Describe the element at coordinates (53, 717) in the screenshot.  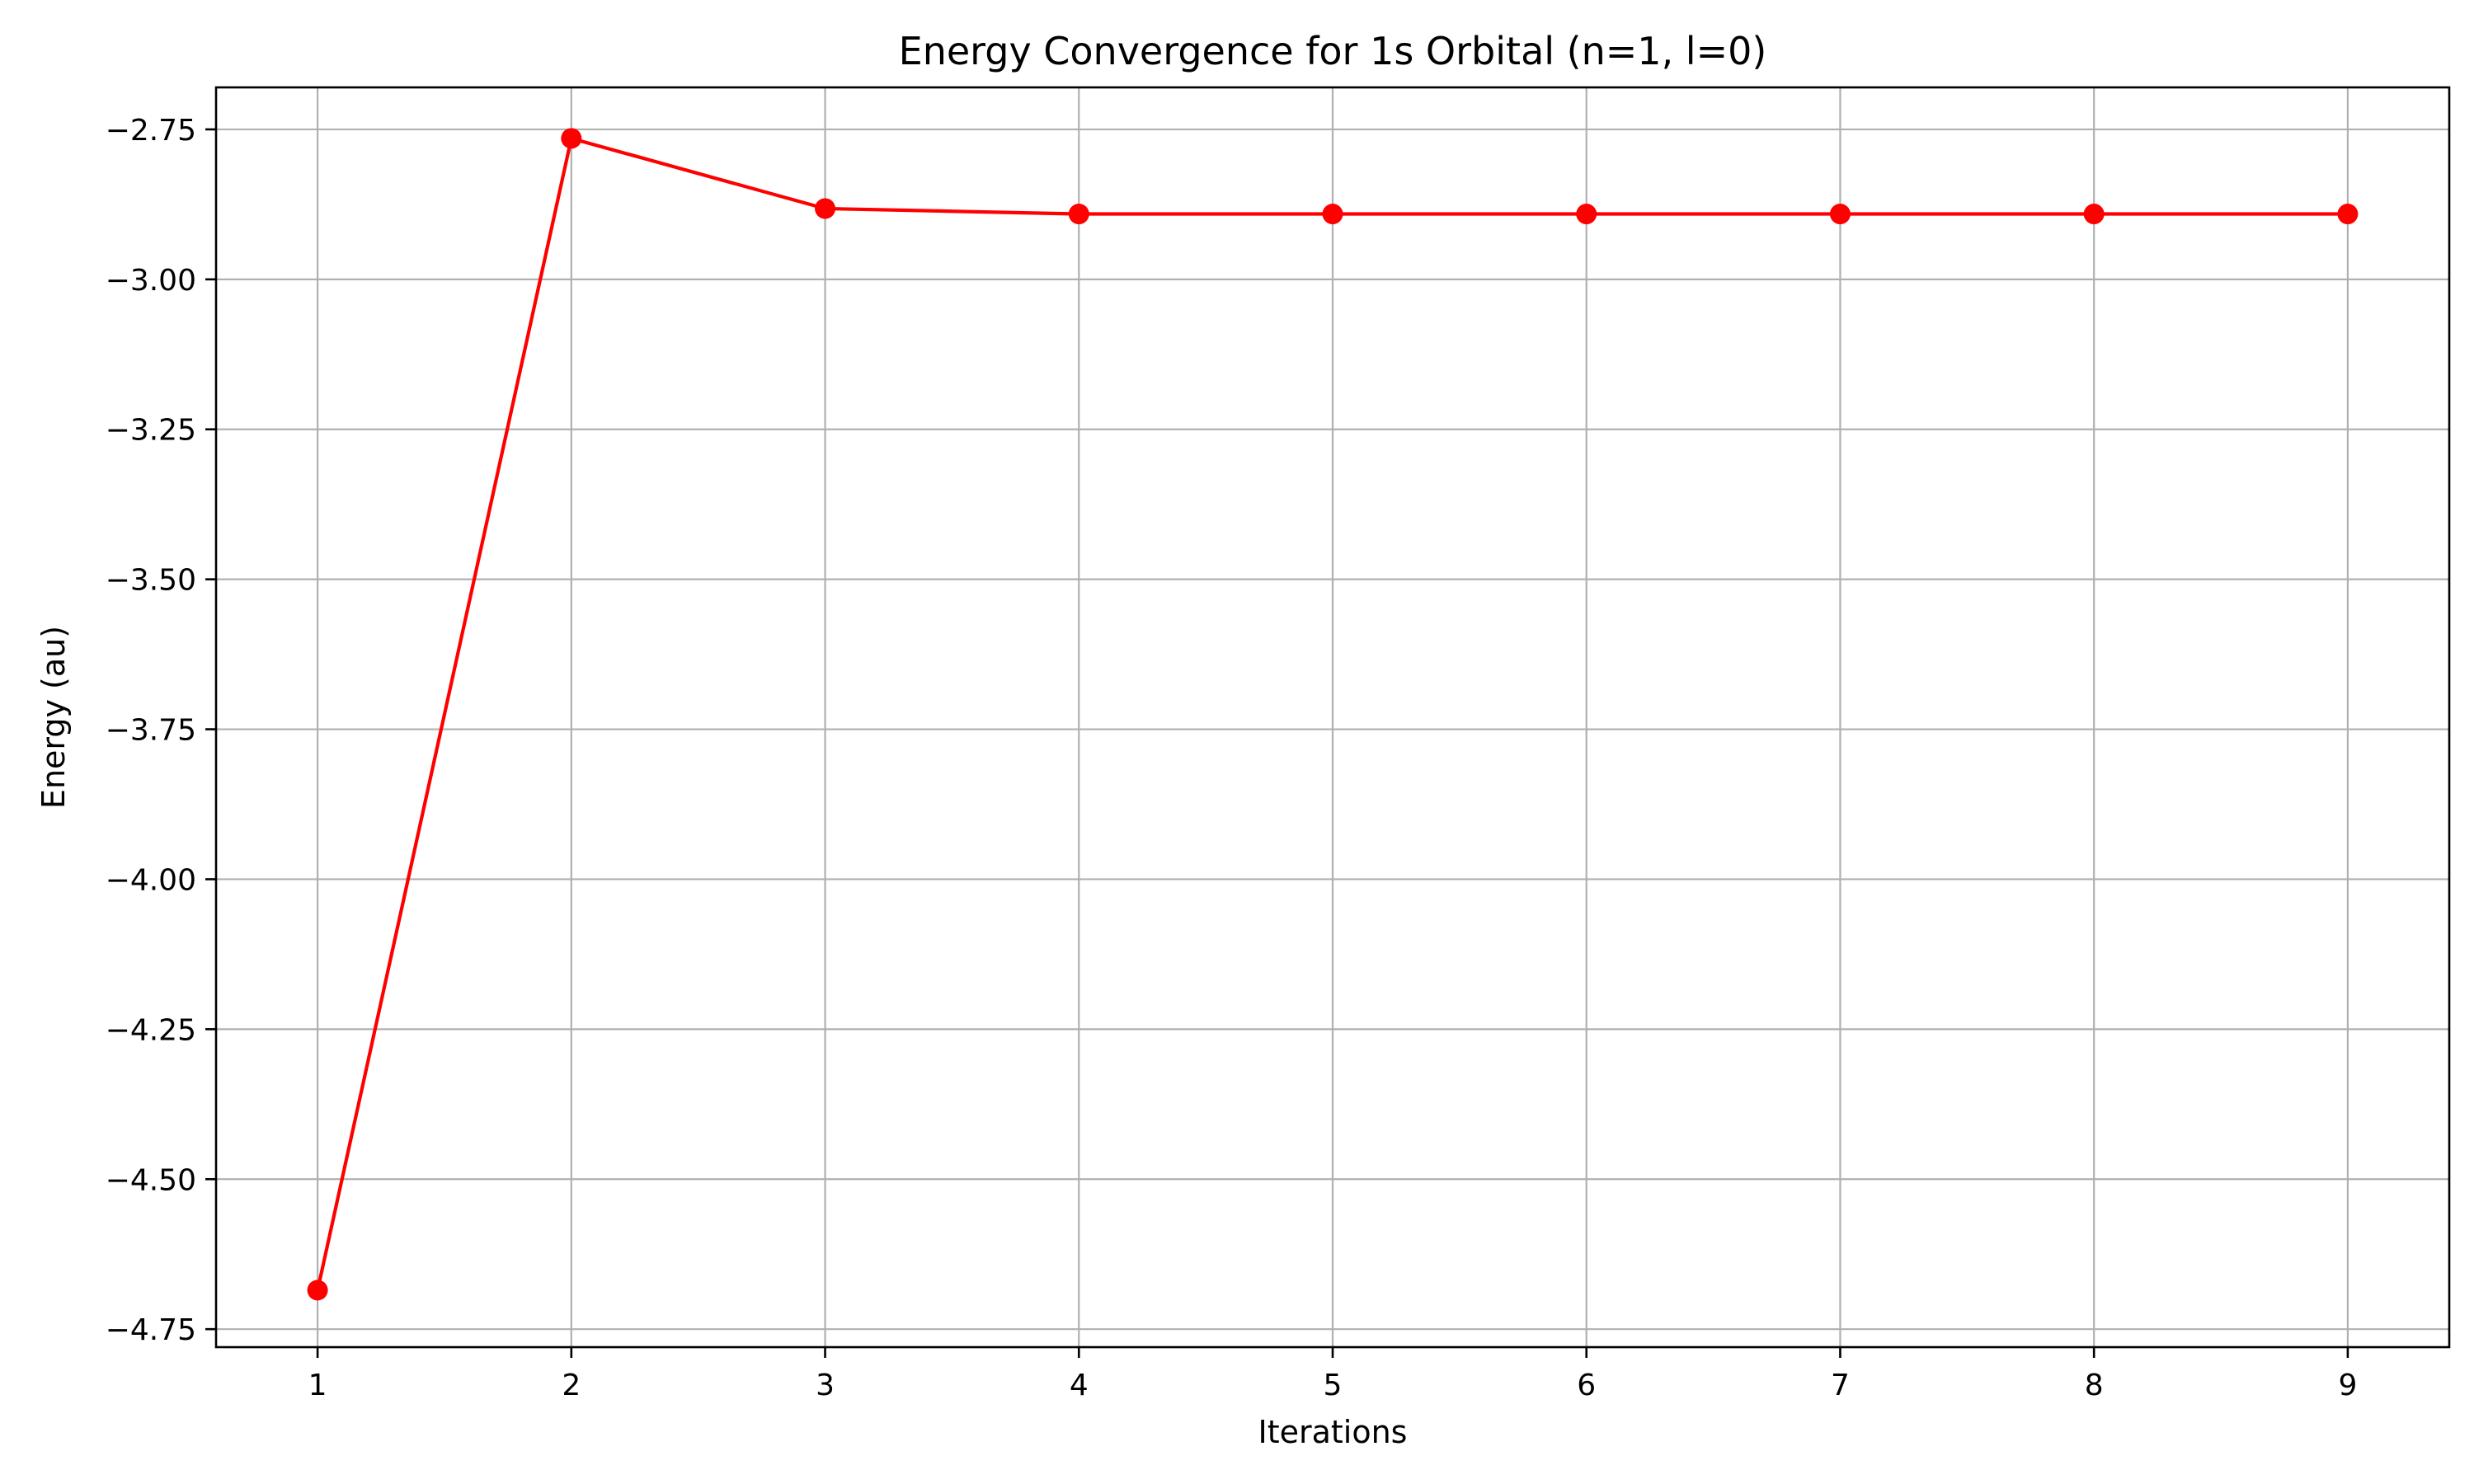
I see `y-axis-label: Energy (au)` at that location.